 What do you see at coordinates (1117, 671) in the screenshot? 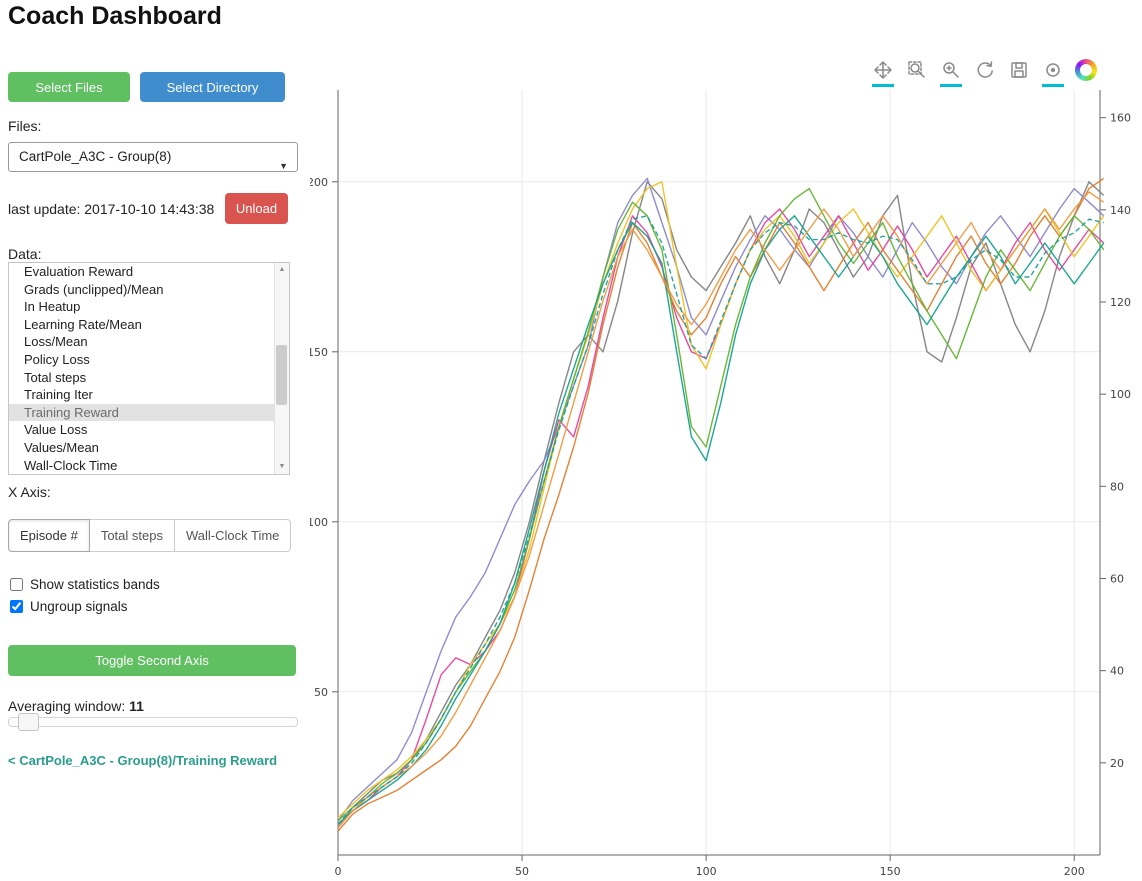
I see `svg-text: 40` at bounding box center [1117, 671].